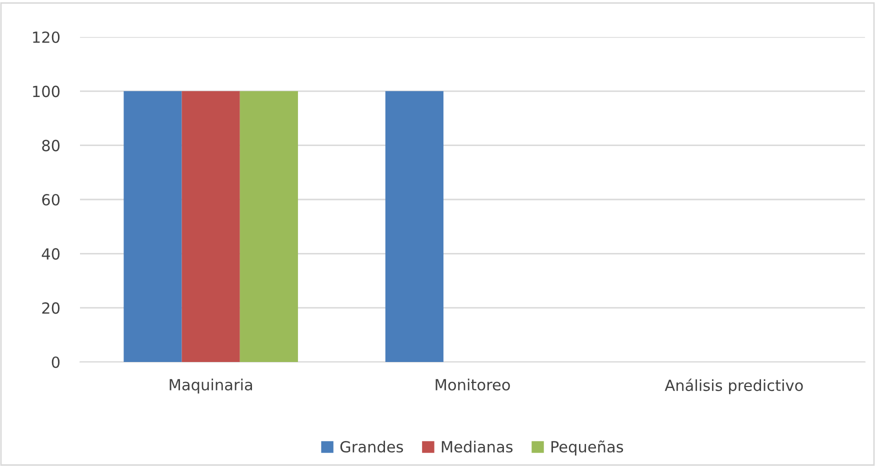 This screenshot has width=879, height=466. I want to click on y-tick-label: 40, so click(51, 254).